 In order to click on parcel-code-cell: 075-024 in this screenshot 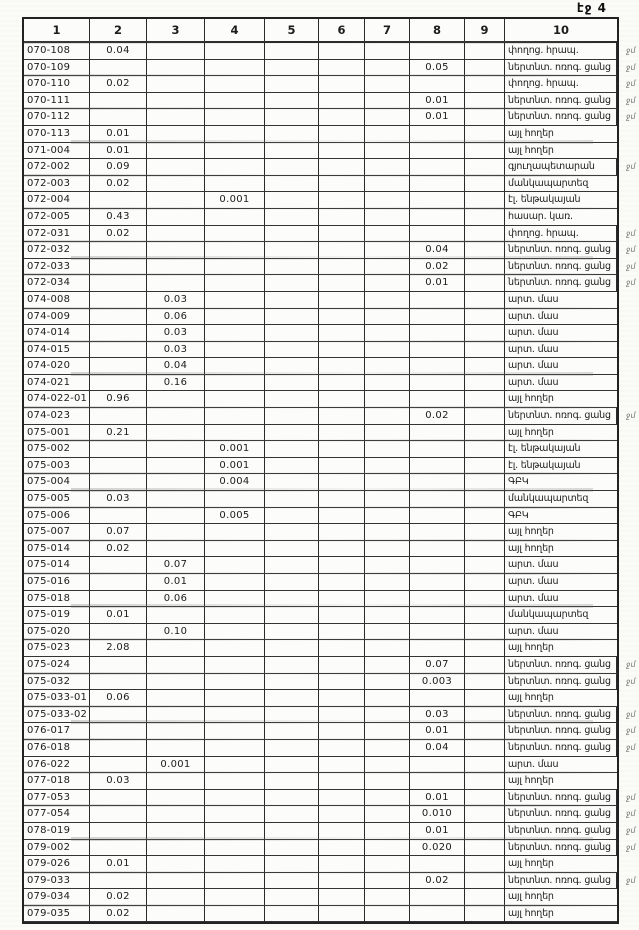, I will do `click(57, 665)`.